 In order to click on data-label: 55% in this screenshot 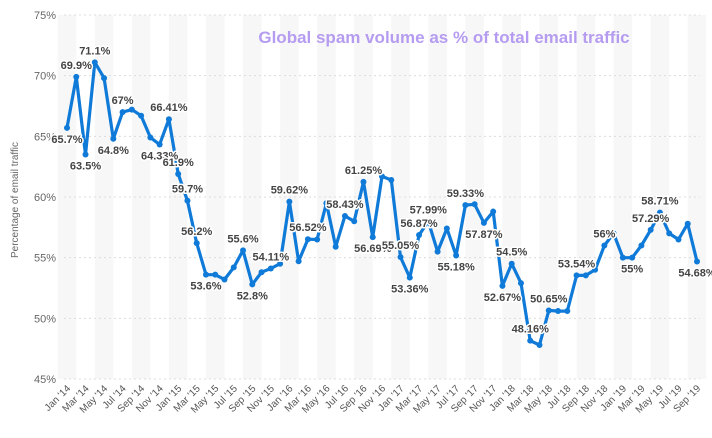, I will do `click(632, 270)`.